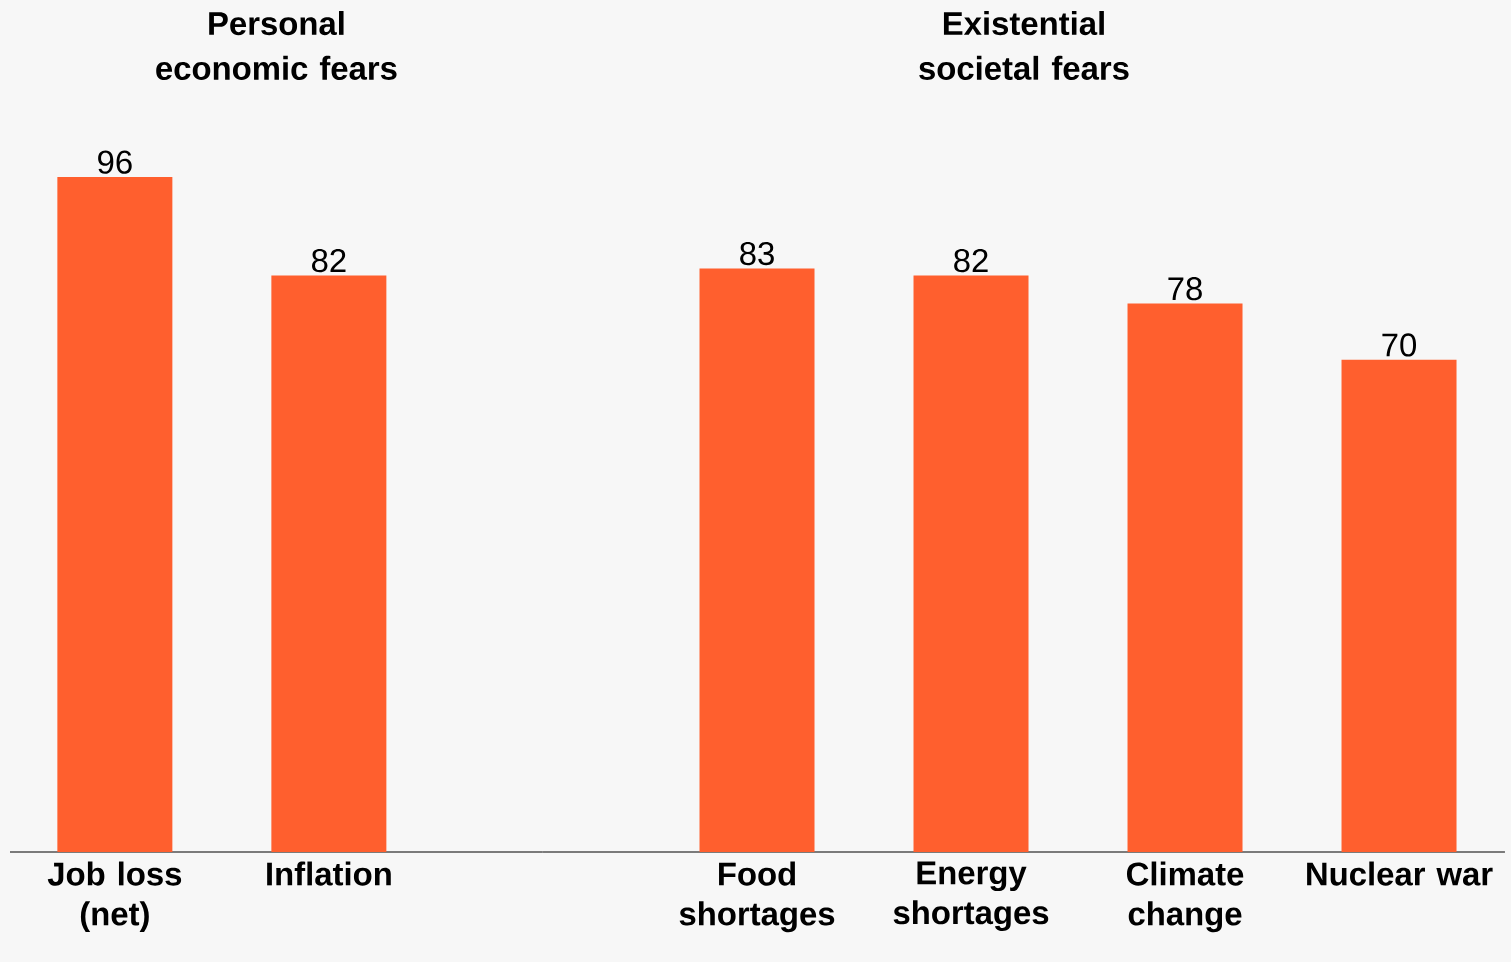 Image resolution: width=1511 pixels, height=962 pixels. What do you see at coordinates (1399, 345) in the screenshot?
I see `data-label: 70` at bounding box center [1399, 345].